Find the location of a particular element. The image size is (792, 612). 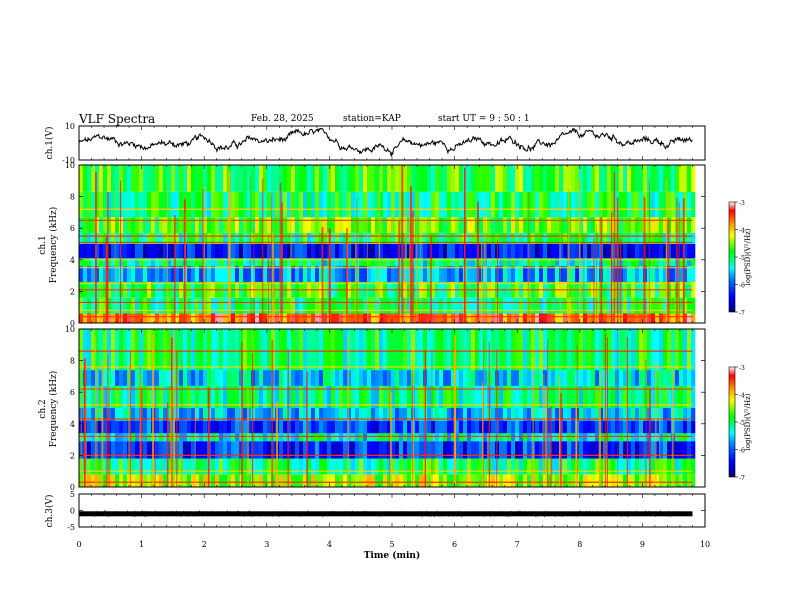

ch1-waveform-panel is located at coordinates (385, 142).